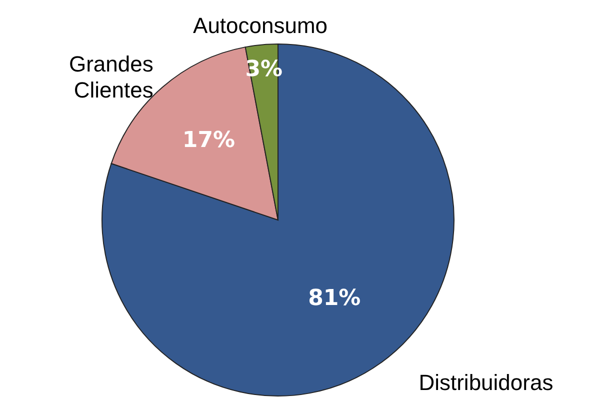 This screenshot has height=406, width=598. I want to click on data-label: 81%, so click(334, 299).